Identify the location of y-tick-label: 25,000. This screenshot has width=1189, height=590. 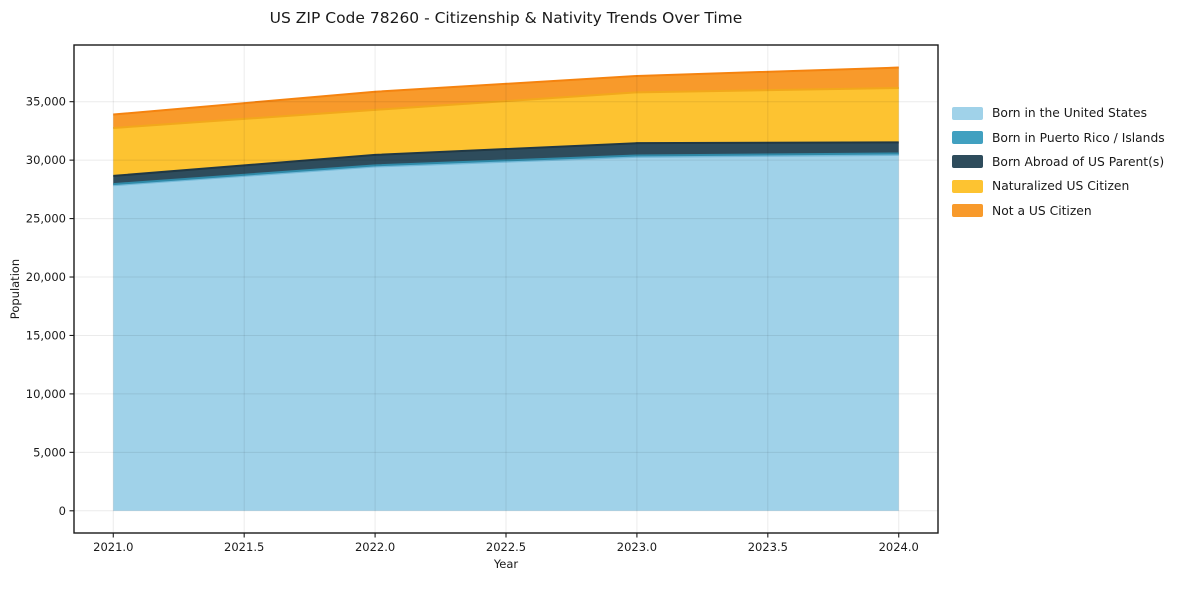
(46, 219).